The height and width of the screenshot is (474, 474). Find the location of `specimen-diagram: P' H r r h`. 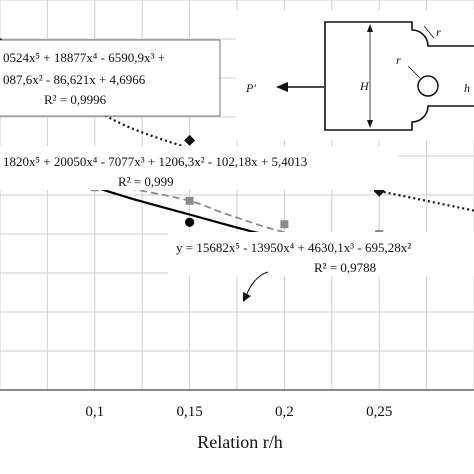

specimen-diagram: P' H r r h is located at coordinates (355, 75).